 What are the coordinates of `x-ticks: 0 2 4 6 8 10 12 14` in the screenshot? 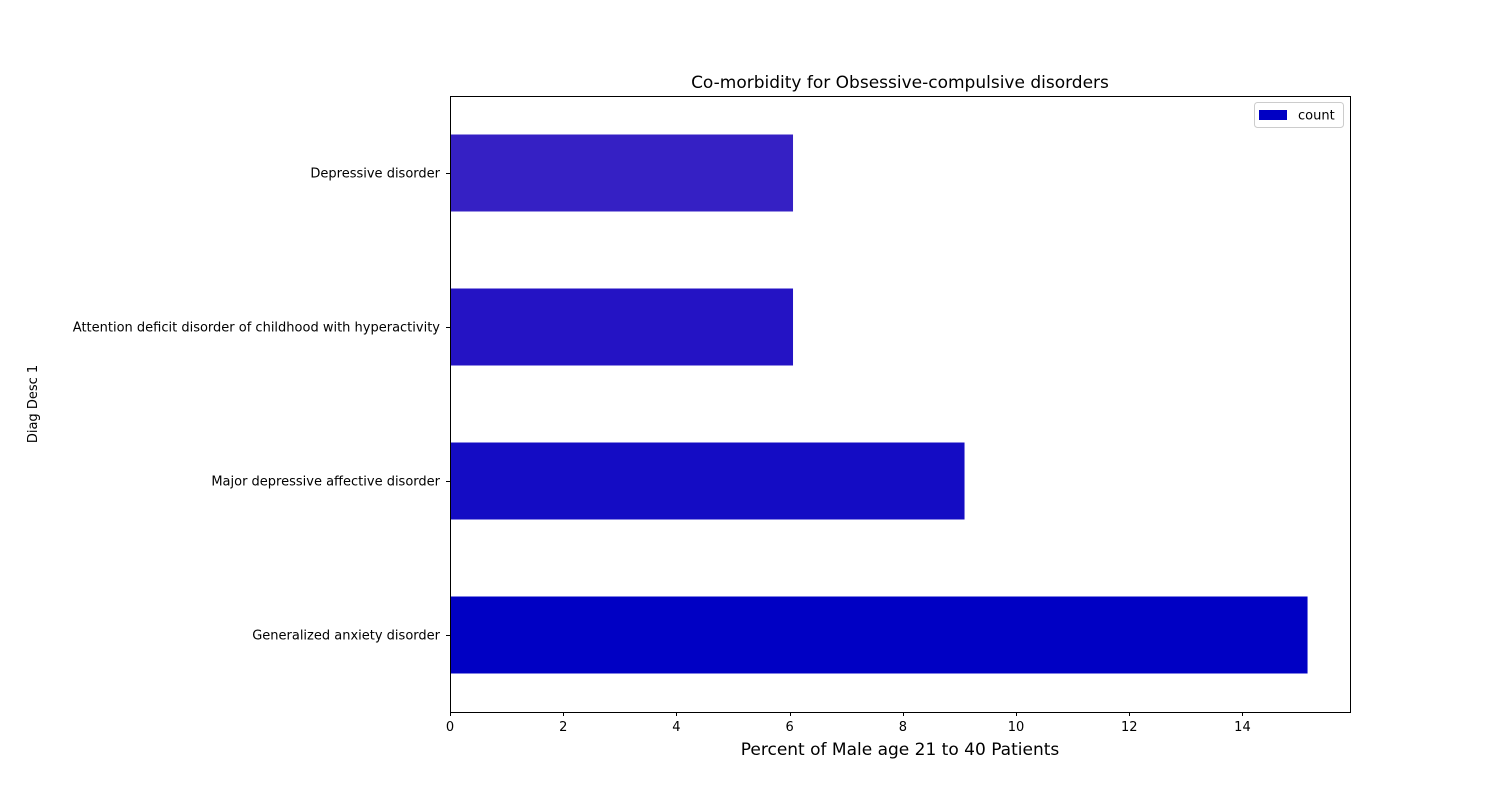 It's located at (848, 723).